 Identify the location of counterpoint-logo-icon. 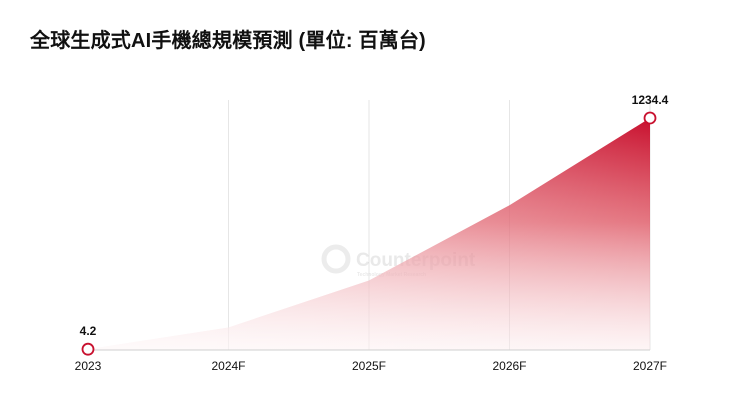
(336, 259).